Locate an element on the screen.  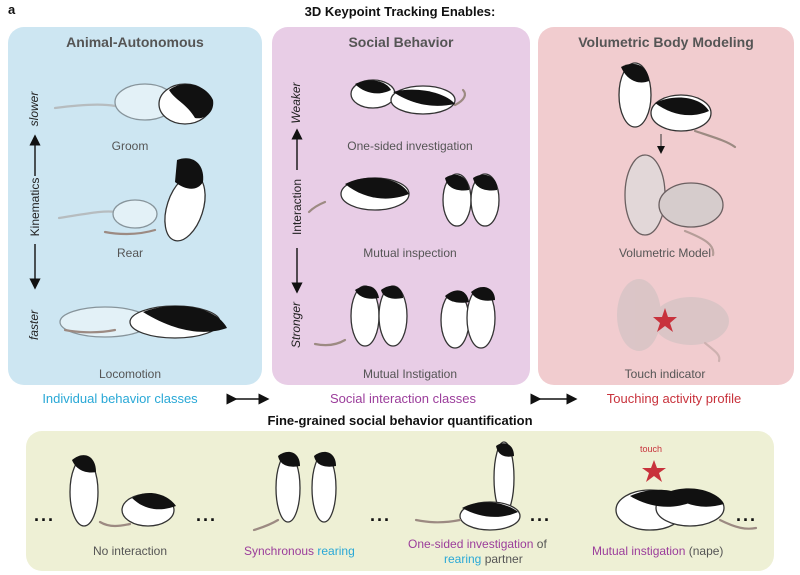
touch-star-icon is located at coordinates (665, 320).